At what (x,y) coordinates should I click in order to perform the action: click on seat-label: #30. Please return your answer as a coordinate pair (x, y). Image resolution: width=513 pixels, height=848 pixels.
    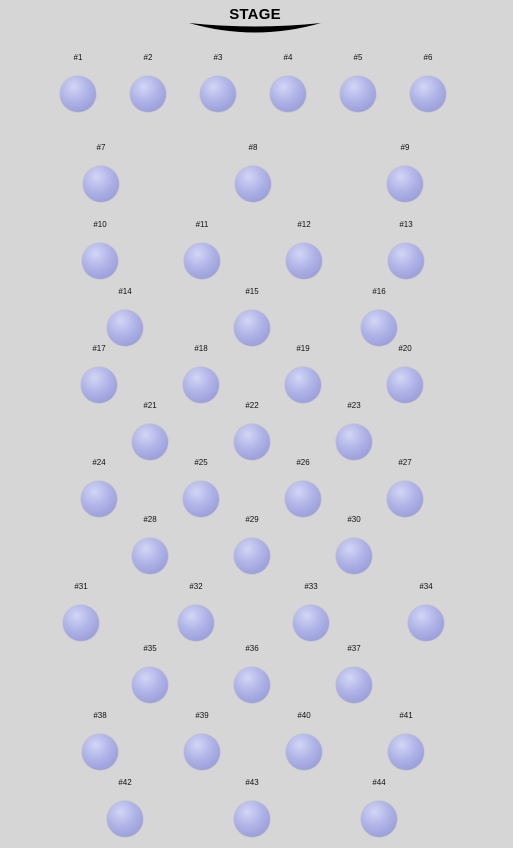
    Looking at the image, I should click on (354, 519).